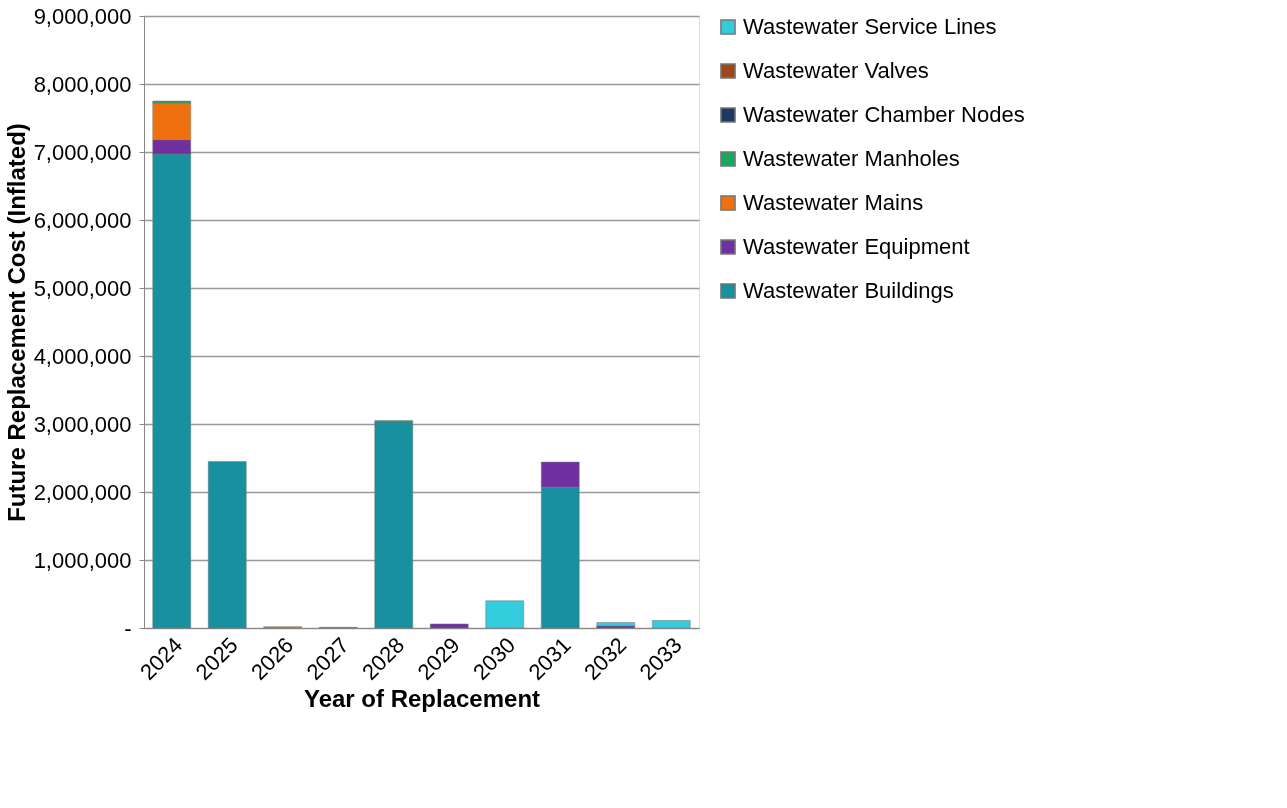 The height and width of the screenshot is (808, 1287). I want to click on y-tick-label: 9,000,000, so click(82, 16).